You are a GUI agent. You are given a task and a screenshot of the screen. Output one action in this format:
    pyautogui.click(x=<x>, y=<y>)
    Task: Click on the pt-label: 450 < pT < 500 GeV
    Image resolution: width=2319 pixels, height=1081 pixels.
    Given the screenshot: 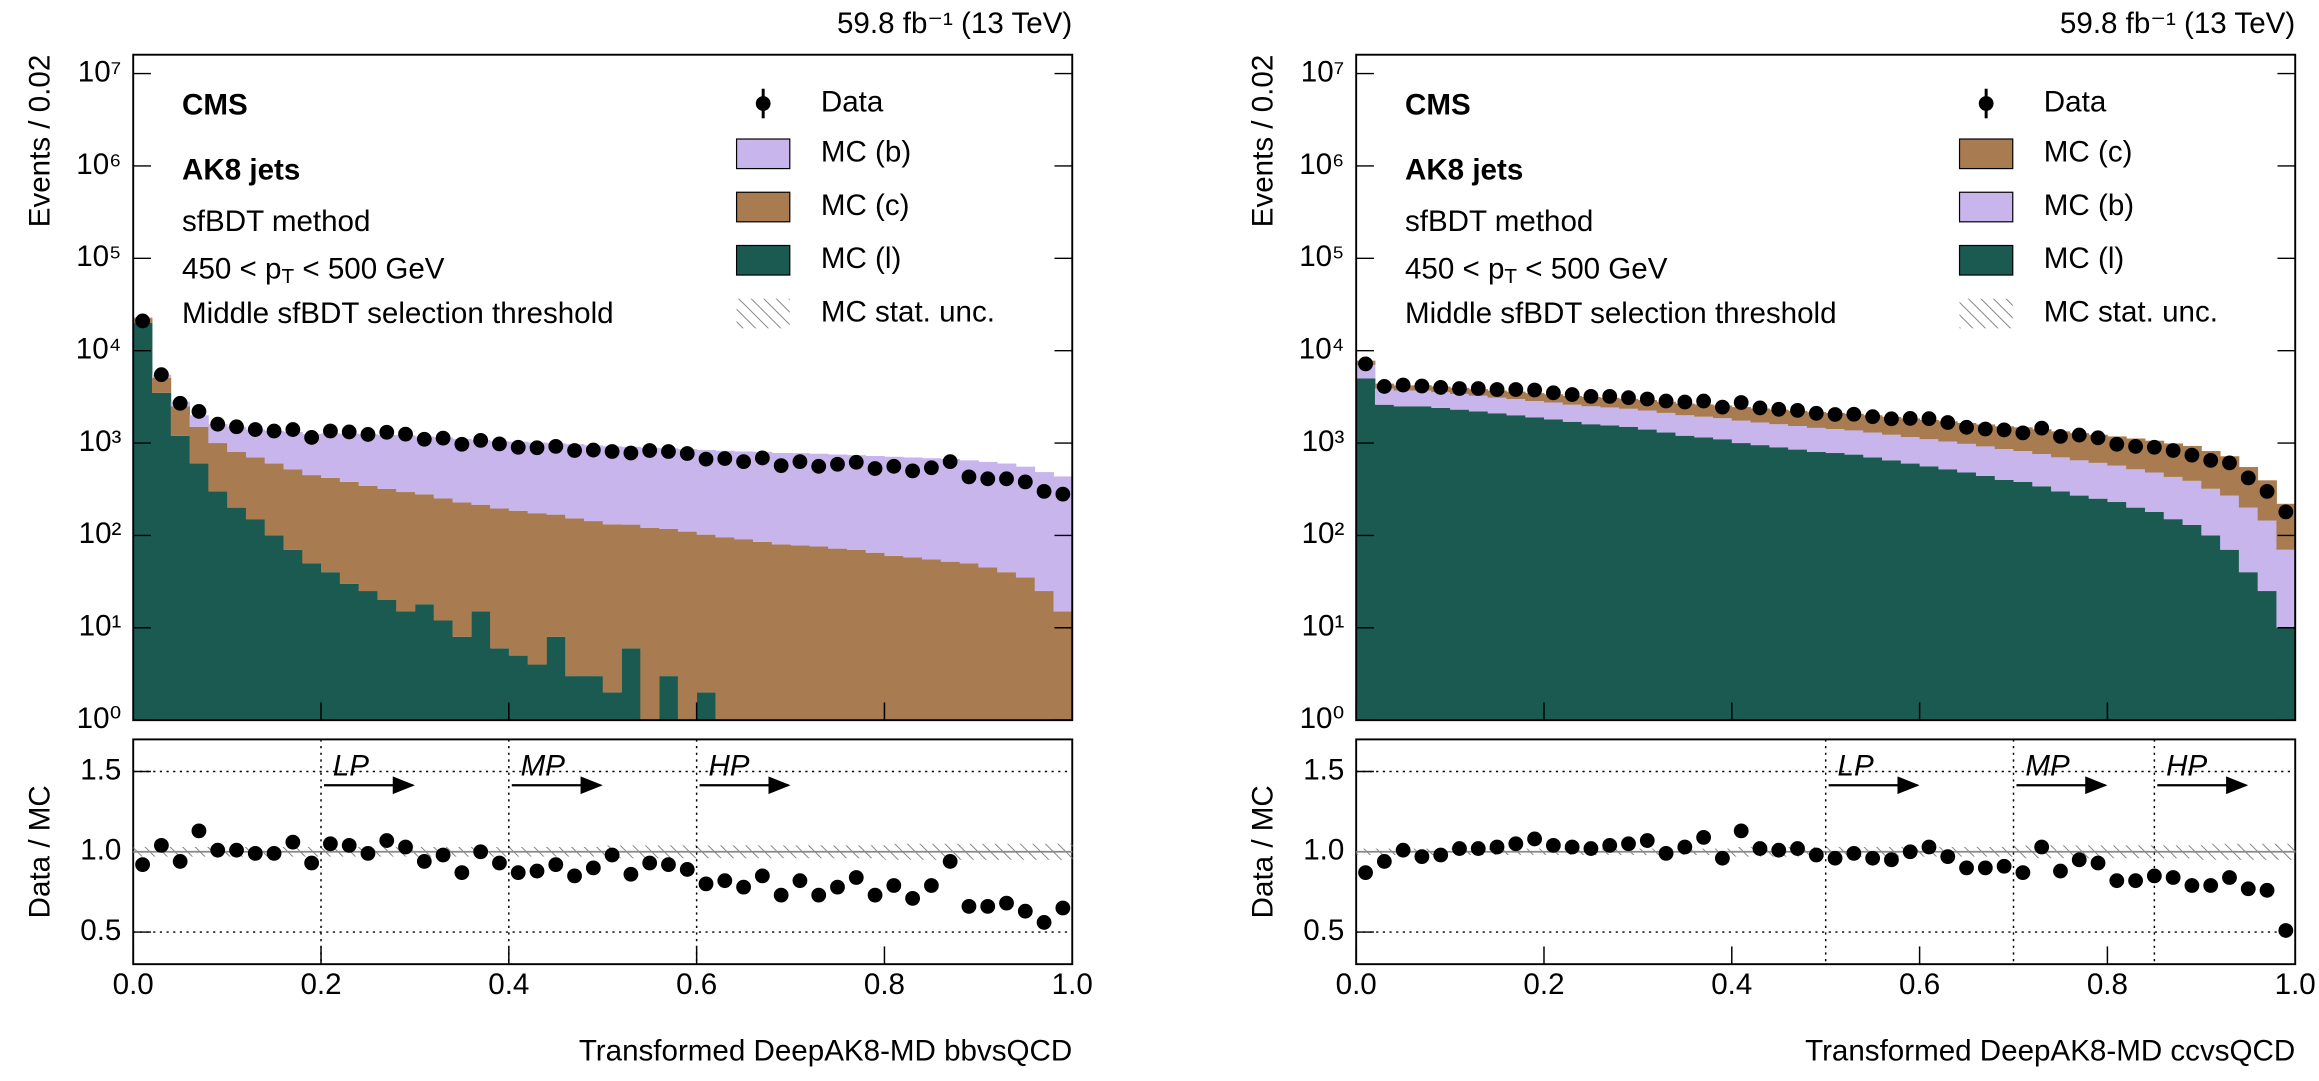 What is the action you would take?
    pyautogui.click(x=313, y=270)
    